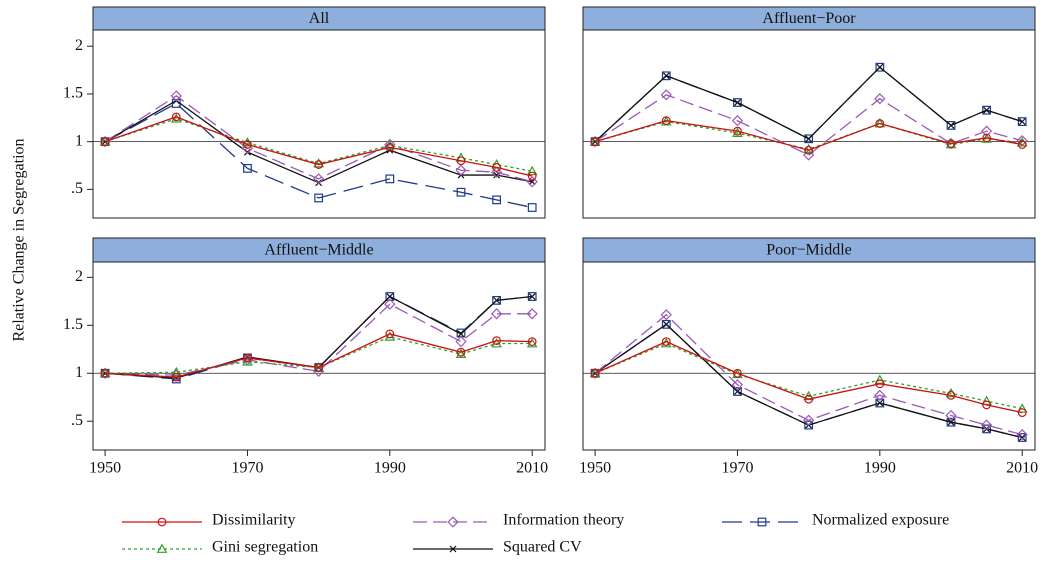 The image size is (1045, 564). Describe the element at coordinates (737, 468) in the screenshot. I see `x-tick-label: 1970` at that location.